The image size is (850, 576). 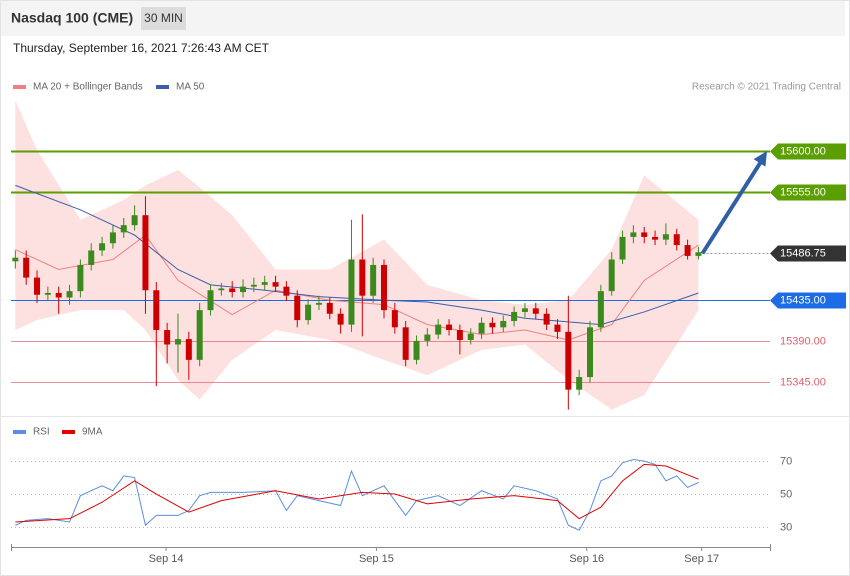 I want to click on last-price-label: 15486.75, so click(x=803, y=253).